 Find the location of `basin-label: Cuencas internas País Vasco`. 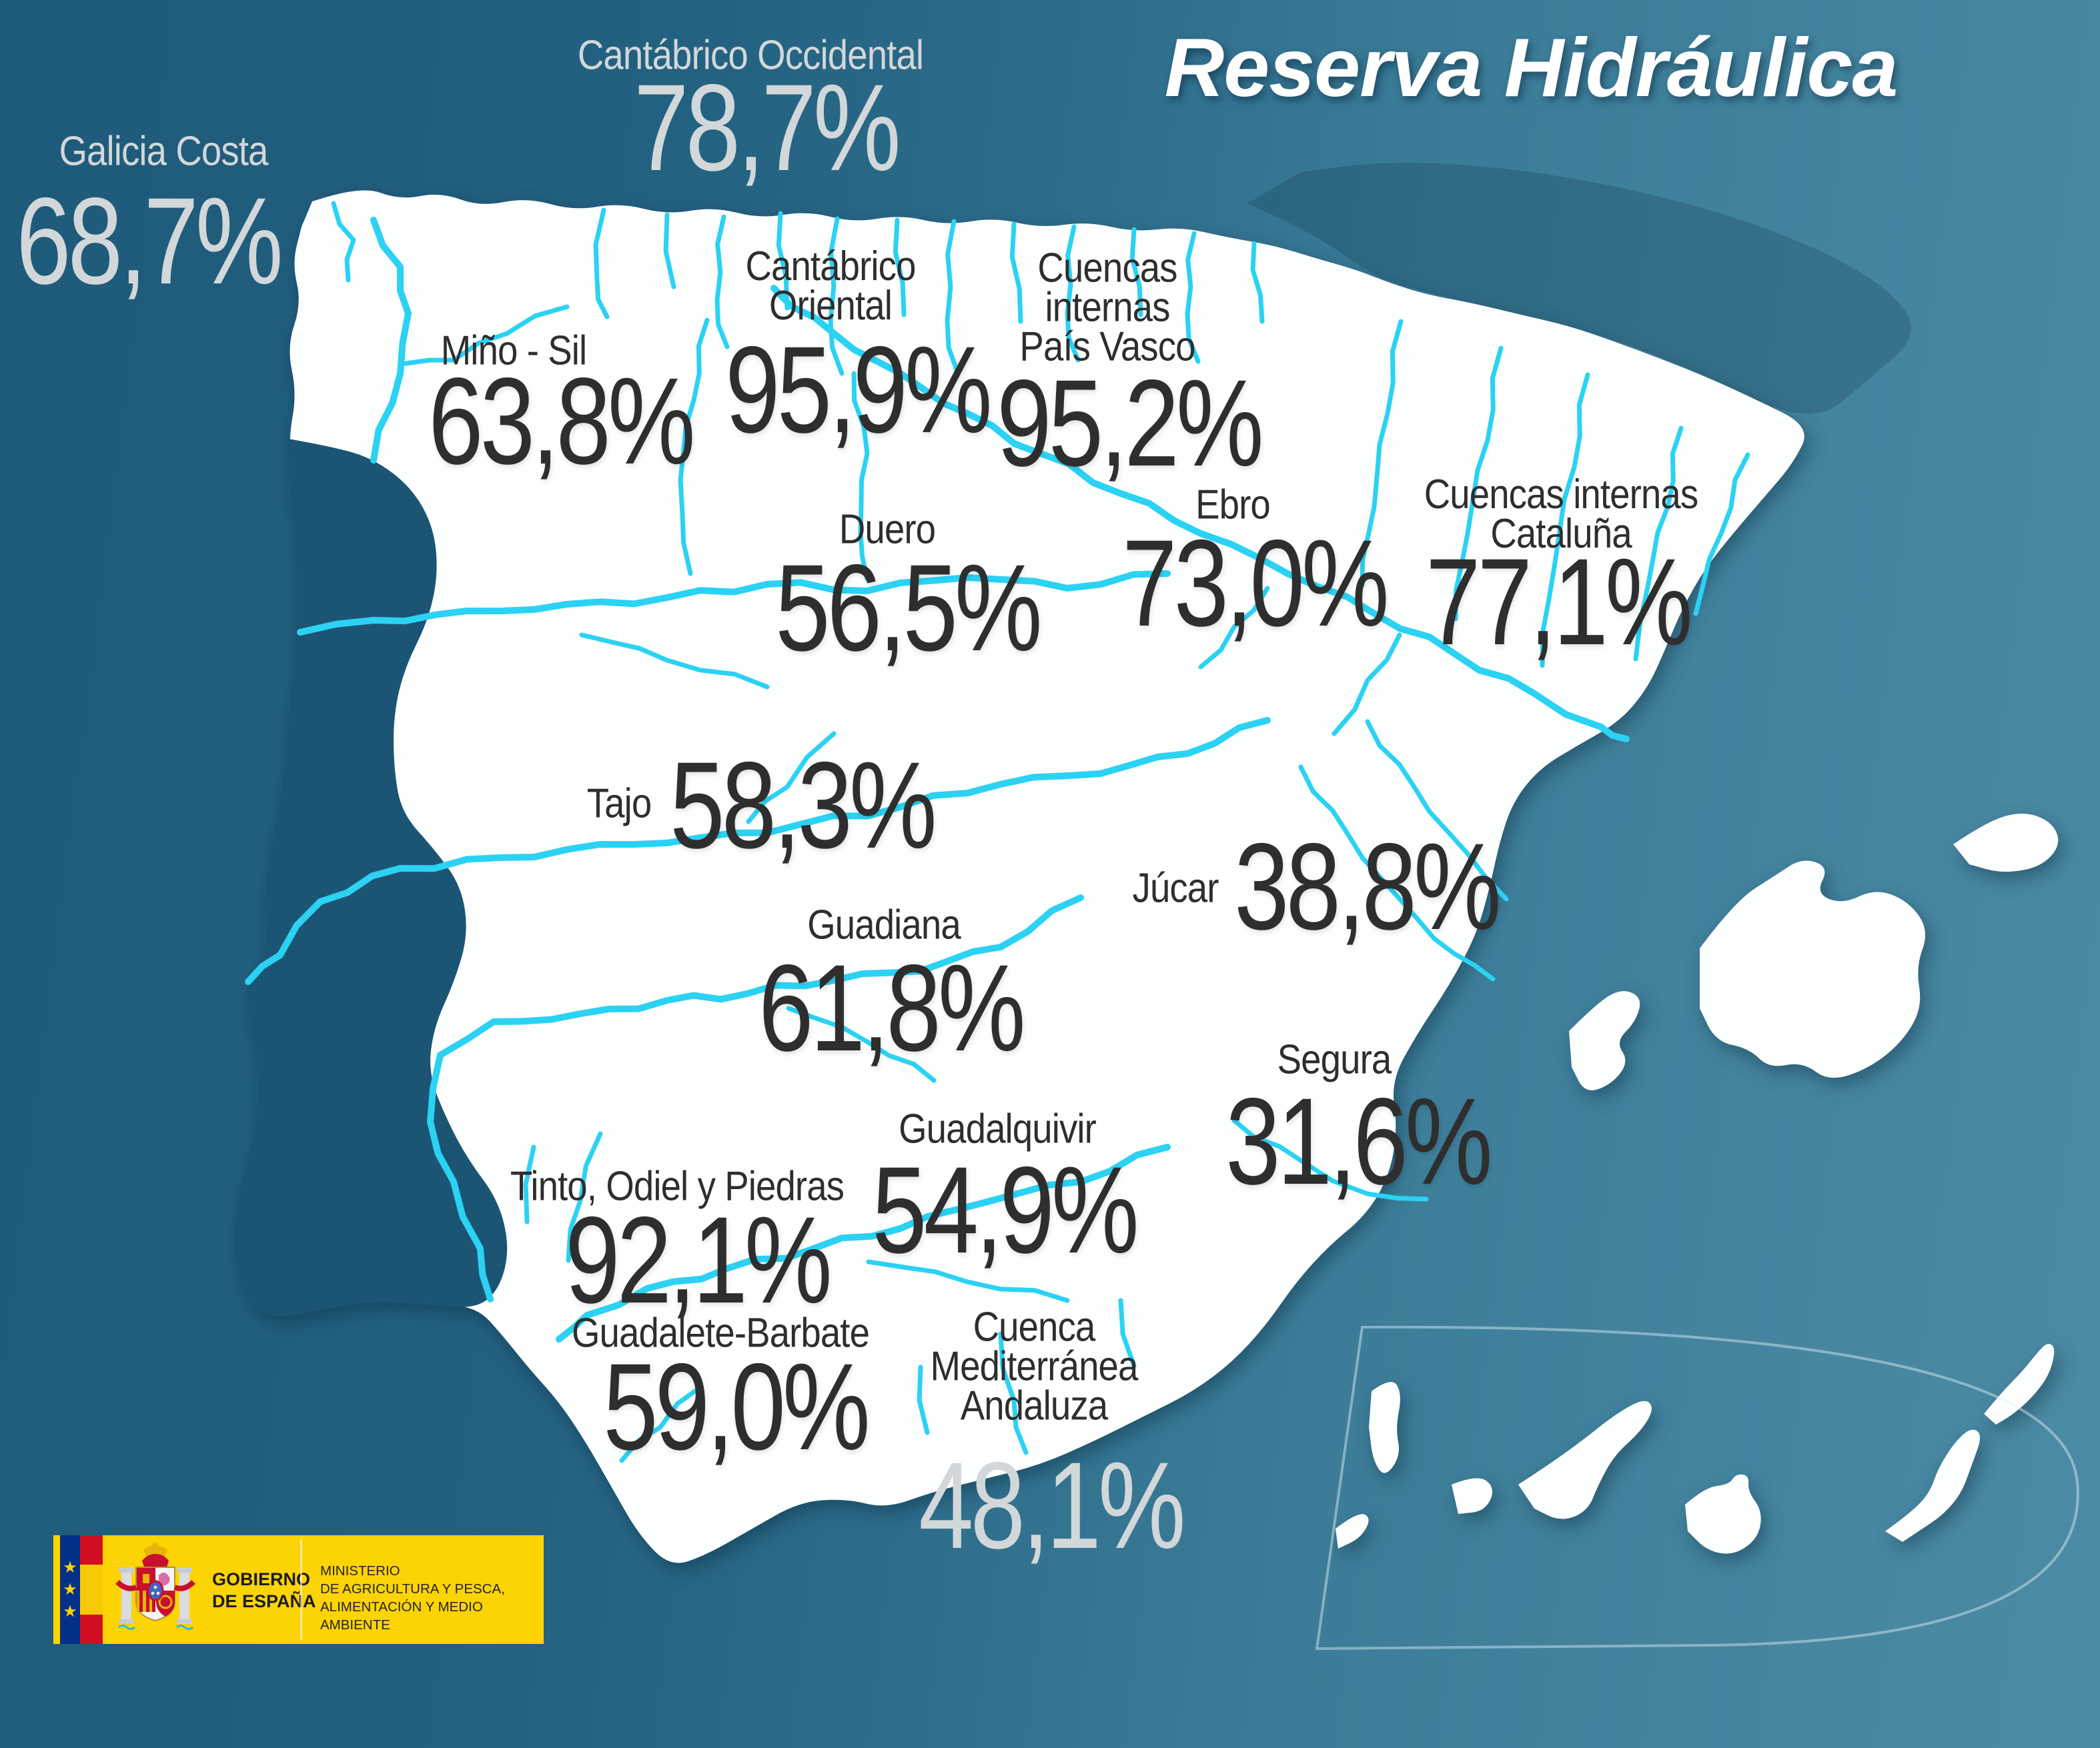

basin-label: Cuencas internas País Vasco is located at coordinates (1107, 307).